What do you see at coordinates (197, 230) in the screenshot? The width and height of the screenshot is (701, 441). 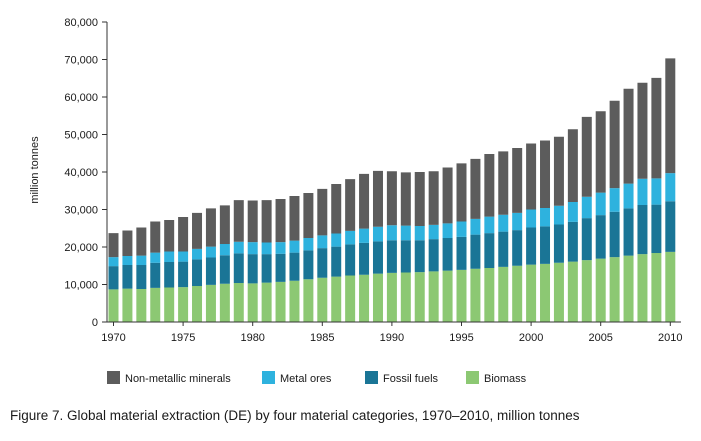 I see `bar-segment-non-metallic-minerals-1976` at bounding box center [197, 230].